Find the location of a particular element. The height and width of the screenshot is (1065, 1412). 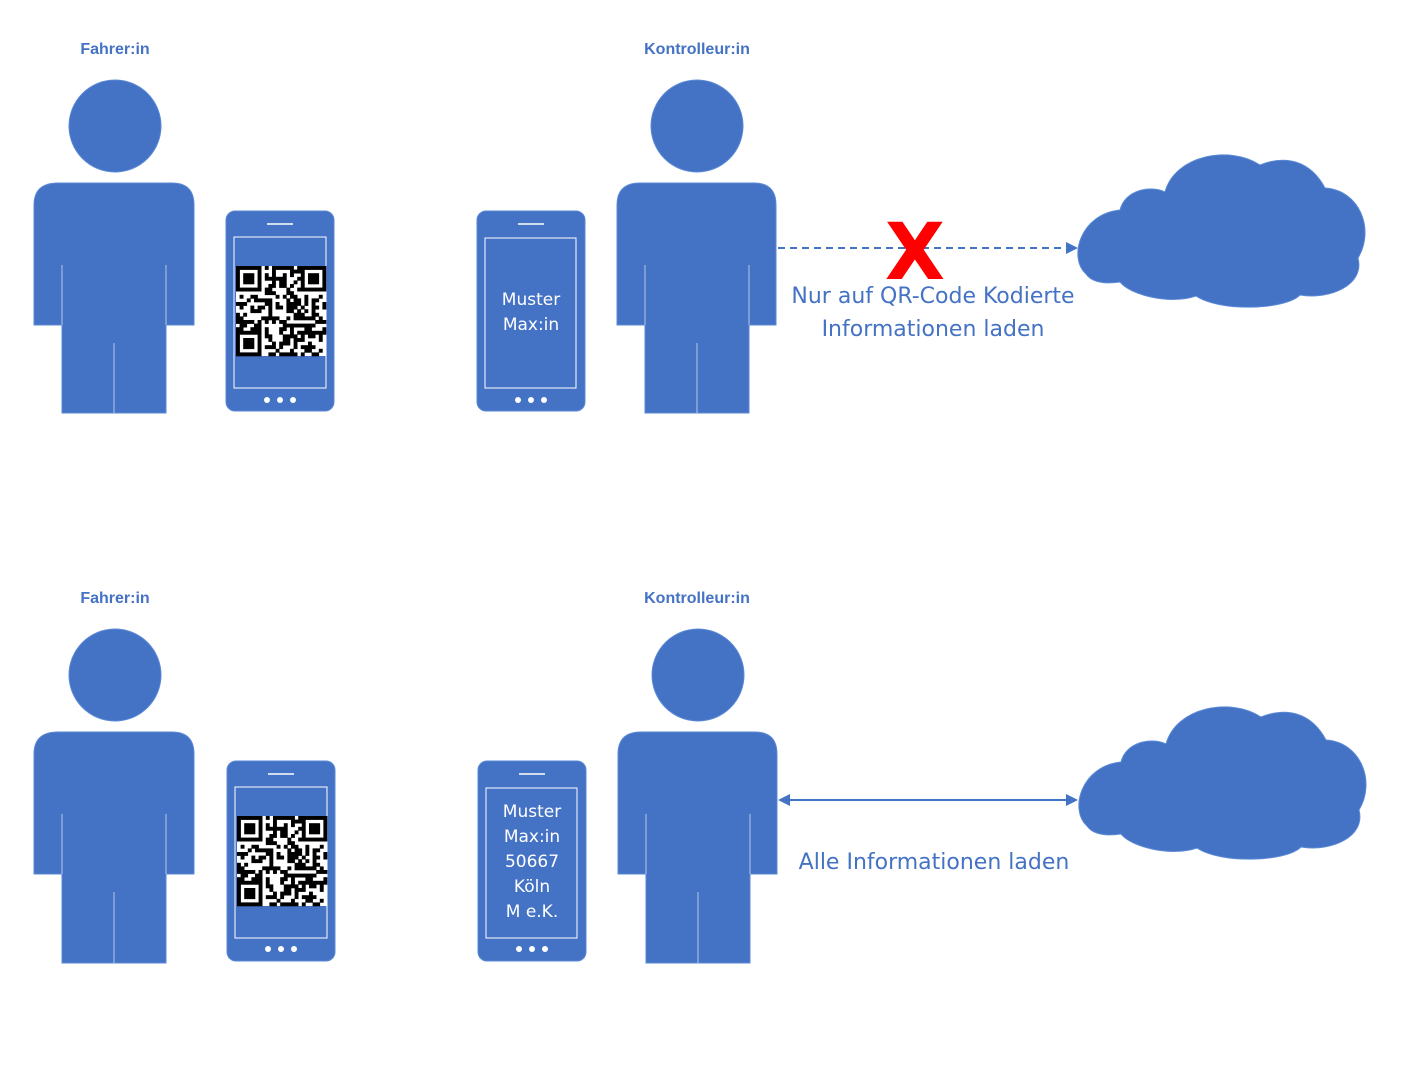

connection-caption: Informationen laden is located at coordinates (933, 329).